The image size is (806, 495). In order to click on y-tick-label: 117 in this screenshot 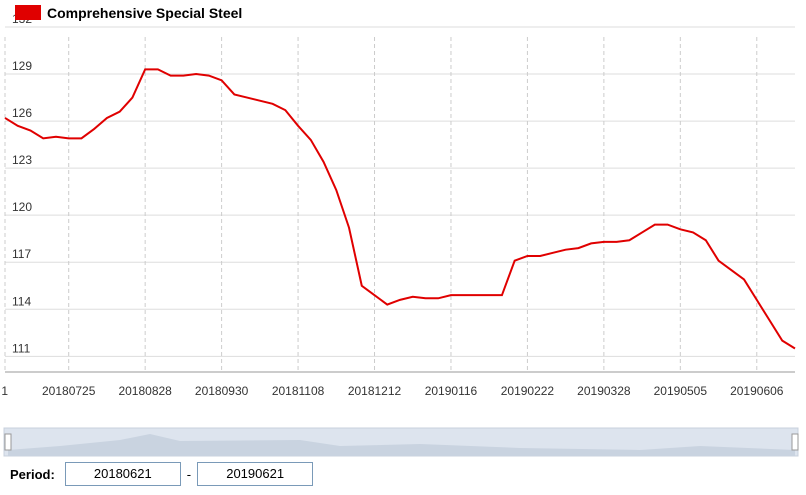, I will do `click(21, 254)`.